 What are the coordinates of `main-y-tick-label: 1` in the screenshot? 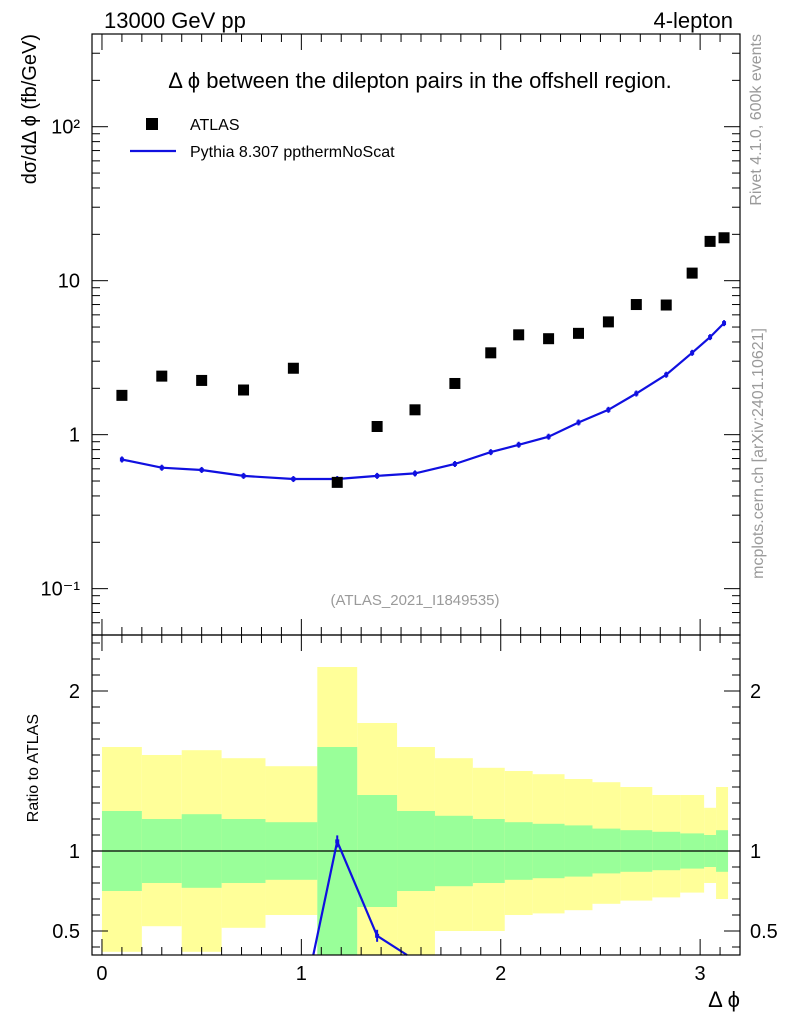 It's located at (74, 436).